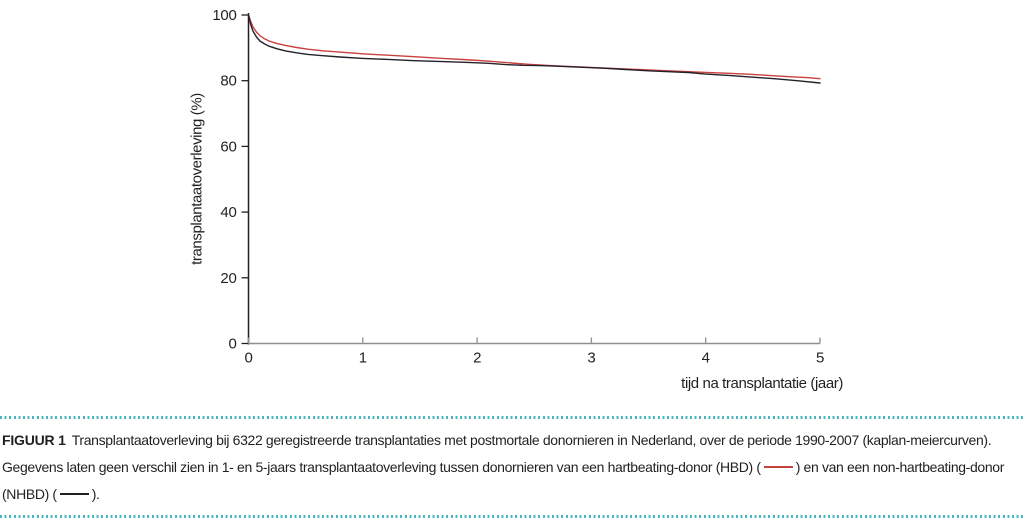  Describe the element at coordinates (778, 467) in the screenshot. I see `hbd-line-sample` at that location.